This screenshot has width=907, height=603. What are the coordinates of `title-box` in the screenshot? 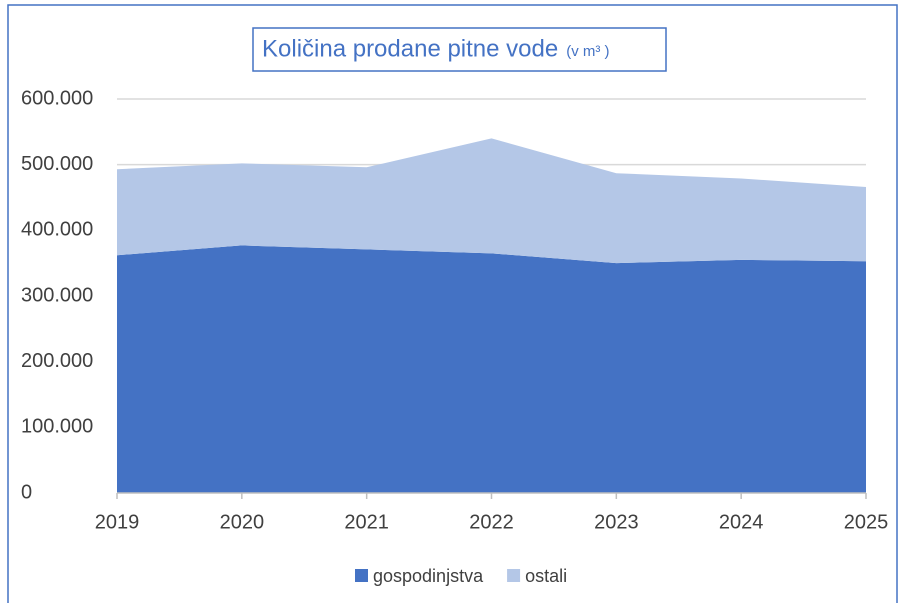 It's located at (459, 49).